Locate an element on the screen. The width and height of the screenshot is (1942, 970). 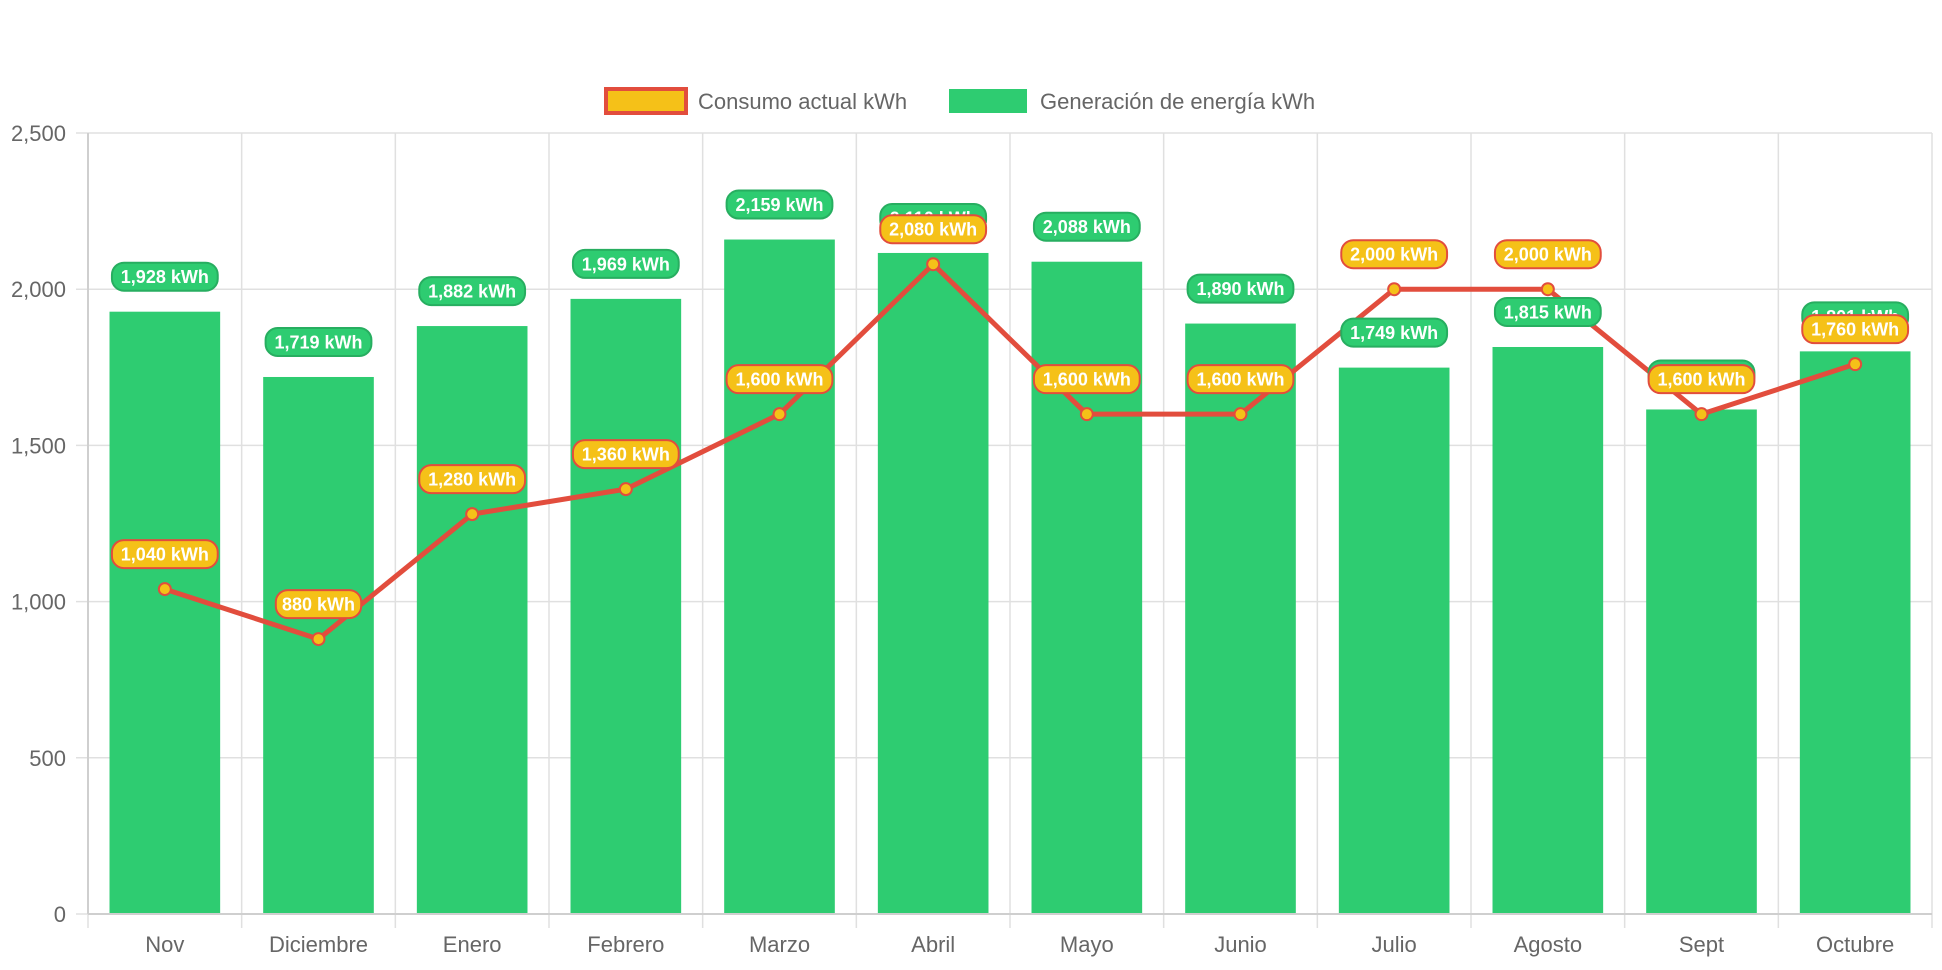
line-data-label: 1,040 kWh is located at coordinates (164, 554).